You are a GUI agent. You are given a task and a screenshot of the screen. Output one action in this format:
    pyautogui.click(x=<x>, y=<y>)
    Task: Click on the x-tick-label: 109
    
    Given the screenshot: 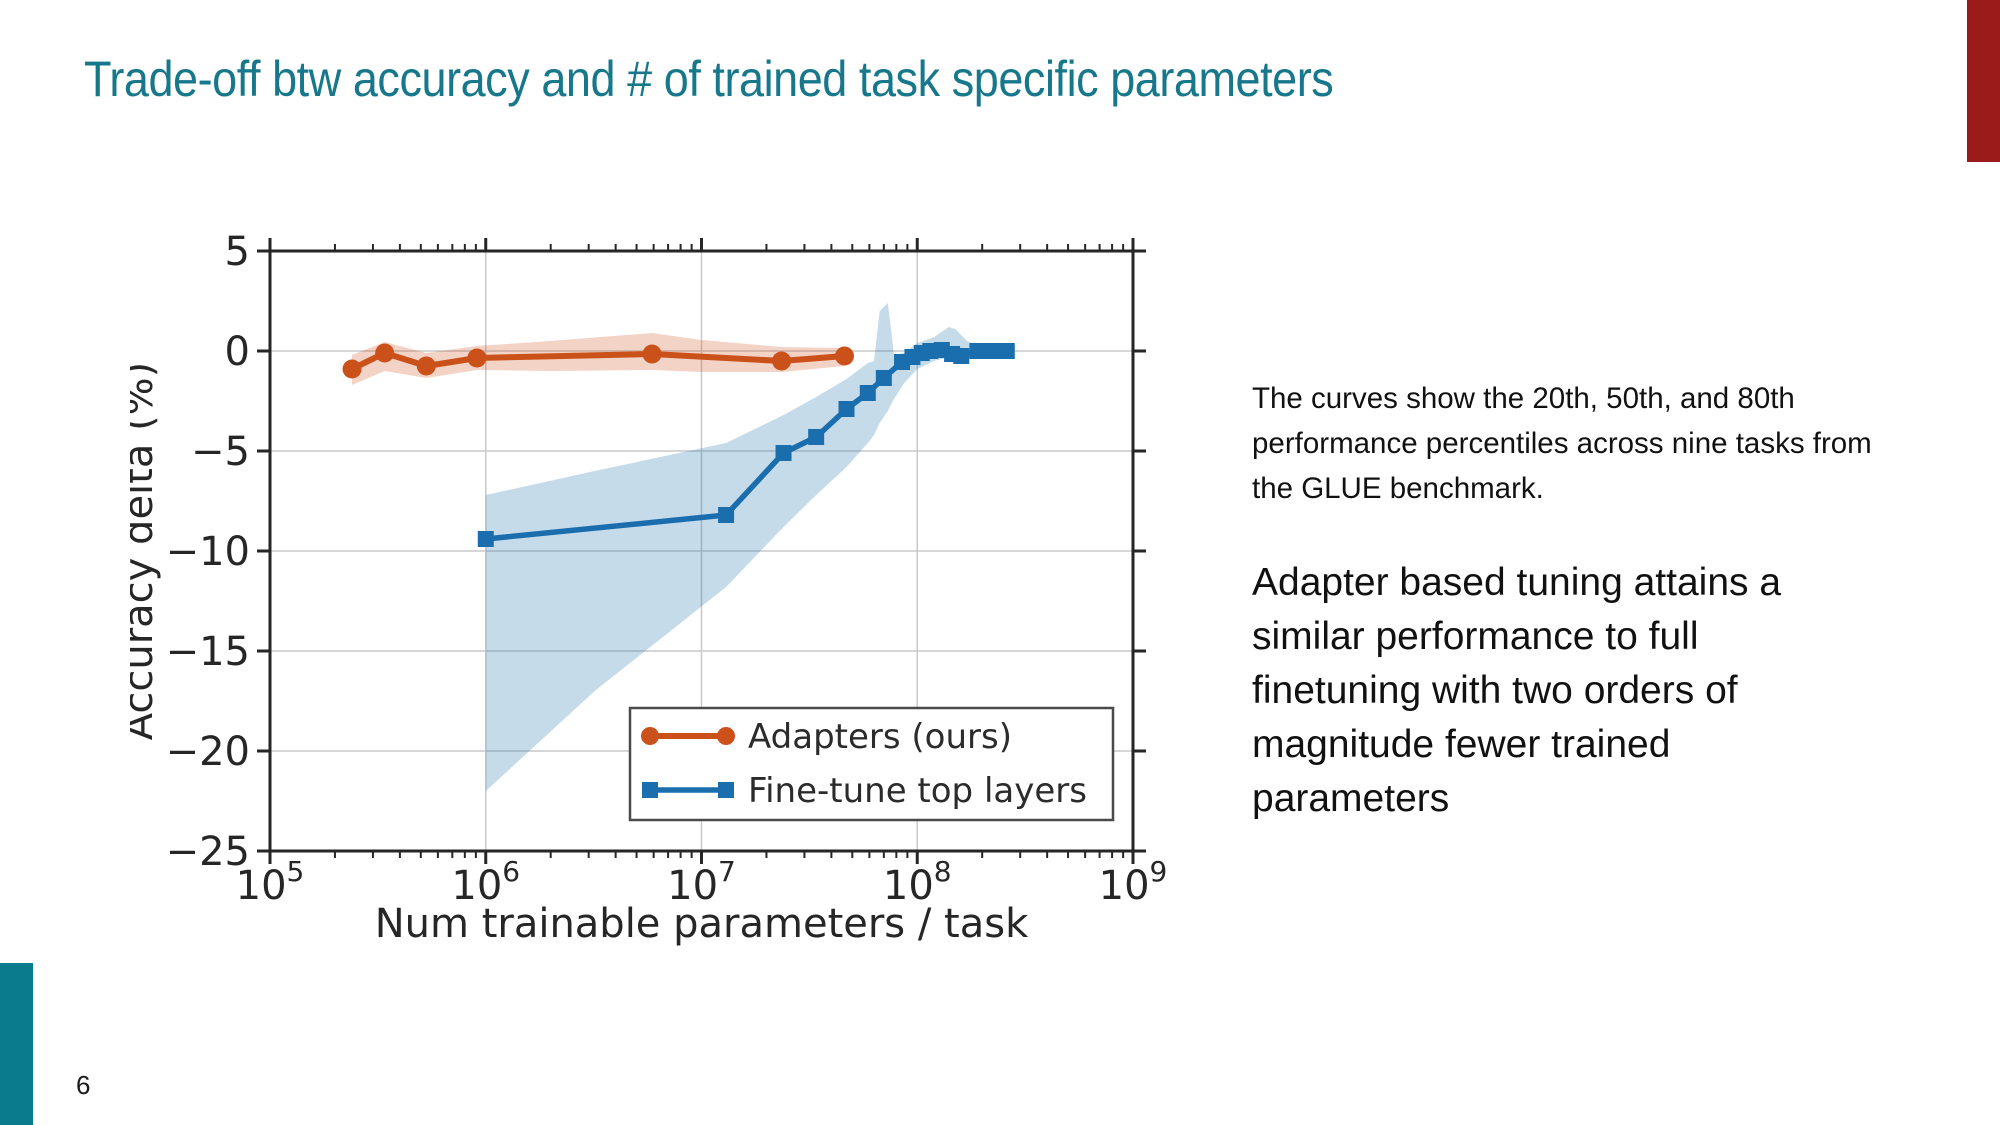 What is the action you would take?
    pyautogui.click(x=1133, y=882)
    